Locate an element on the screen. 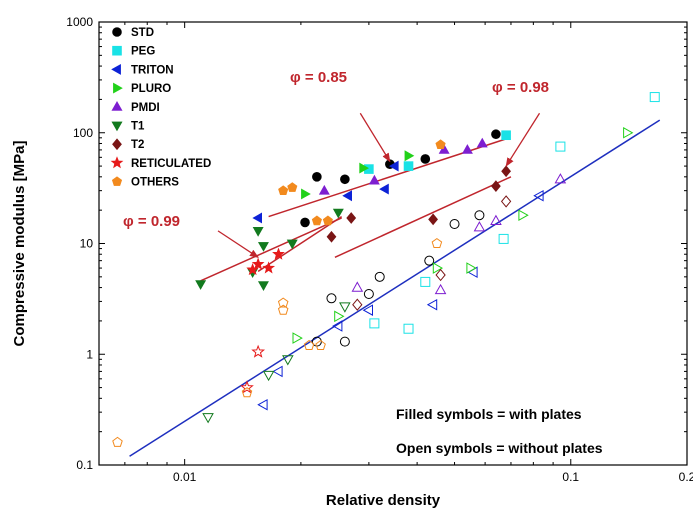 This screenshot has width=693, height=513. y-tick-label: 1 is located at coordinates (89, 354).